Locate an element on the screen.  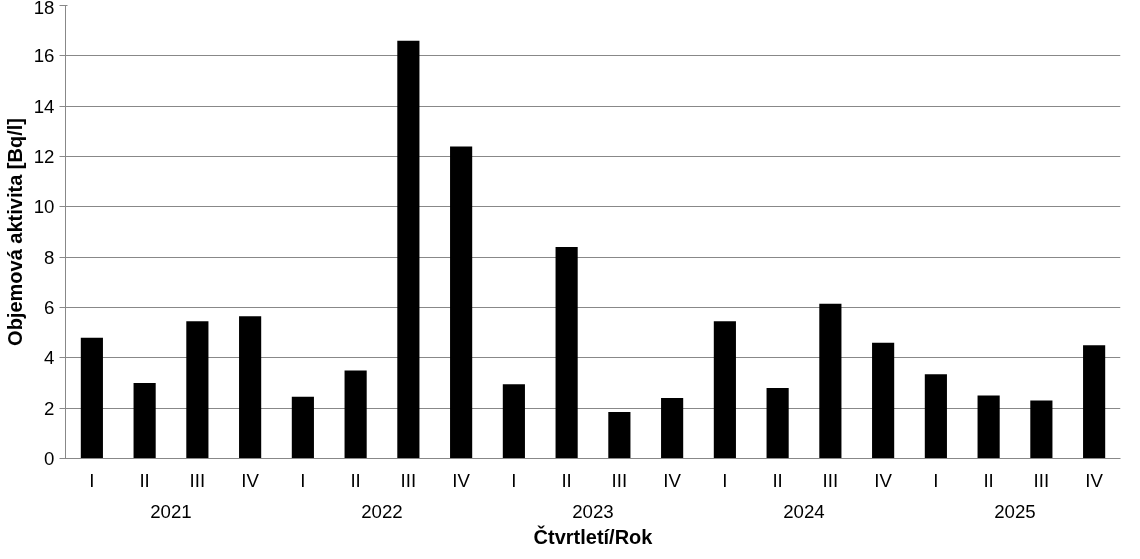
text: 2024 is located at coordinates (804, 511).